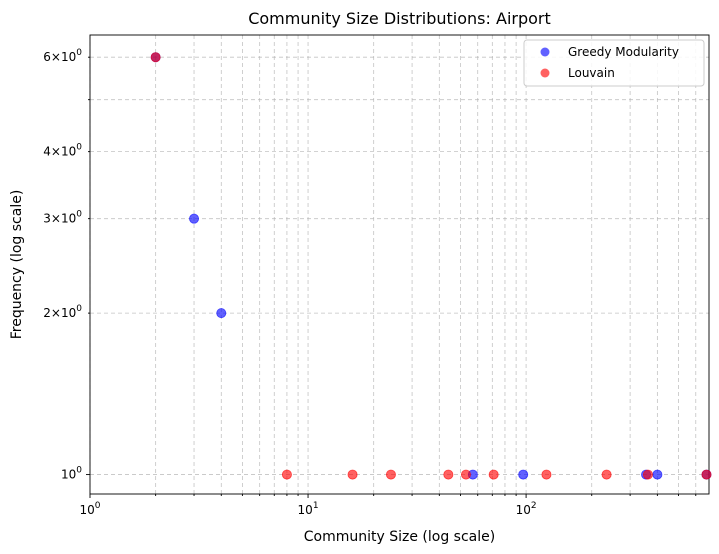  Describe the element at coordinates (591, 73) in the screenshot. I see `legend-label-louvain: Louvain` at that location.